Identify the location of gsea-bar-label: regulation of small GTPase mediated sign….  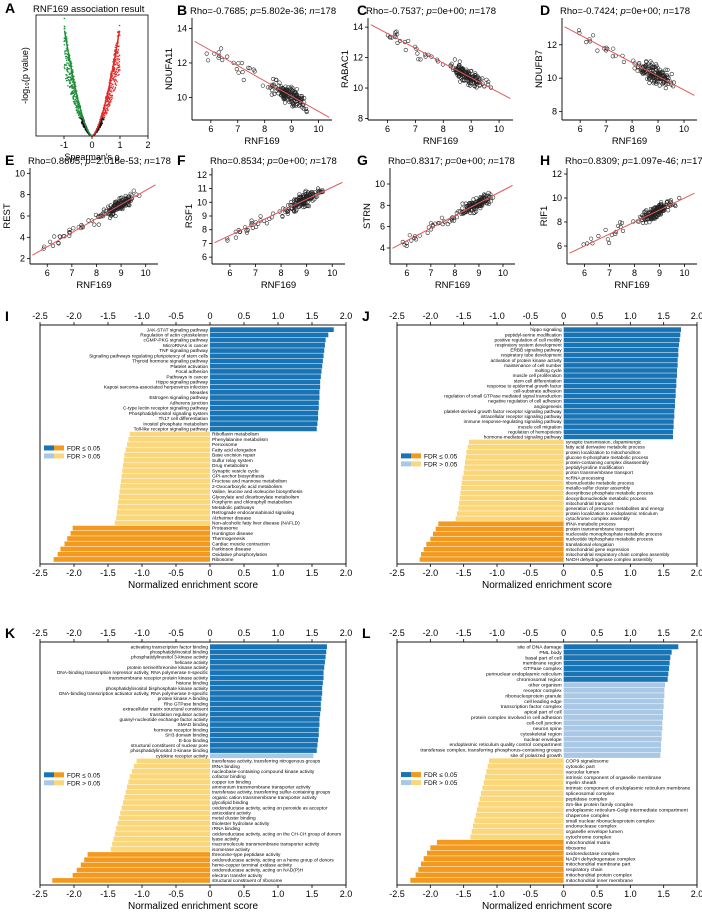
(503, 396).